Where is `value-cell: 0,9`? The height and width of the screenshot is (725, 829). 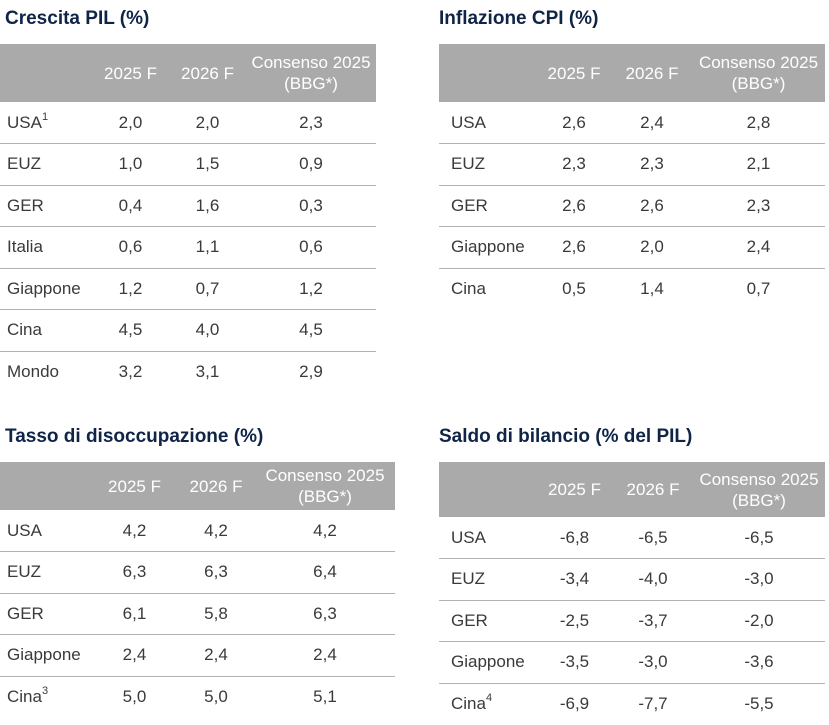
value-cell: 0,9 is located at coordinates (311, 164).